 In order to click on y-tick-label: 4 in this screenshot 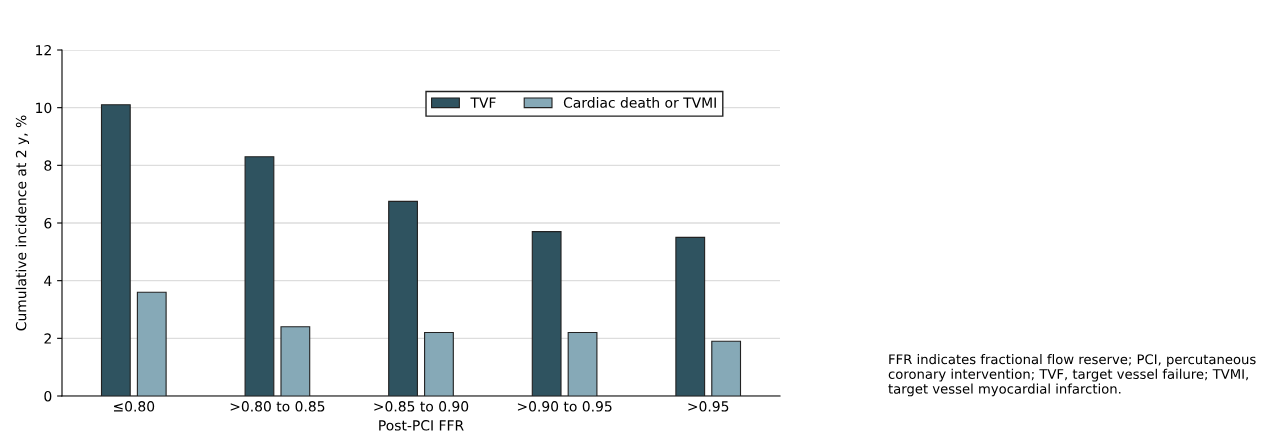, I will do `click(48, 280)`.